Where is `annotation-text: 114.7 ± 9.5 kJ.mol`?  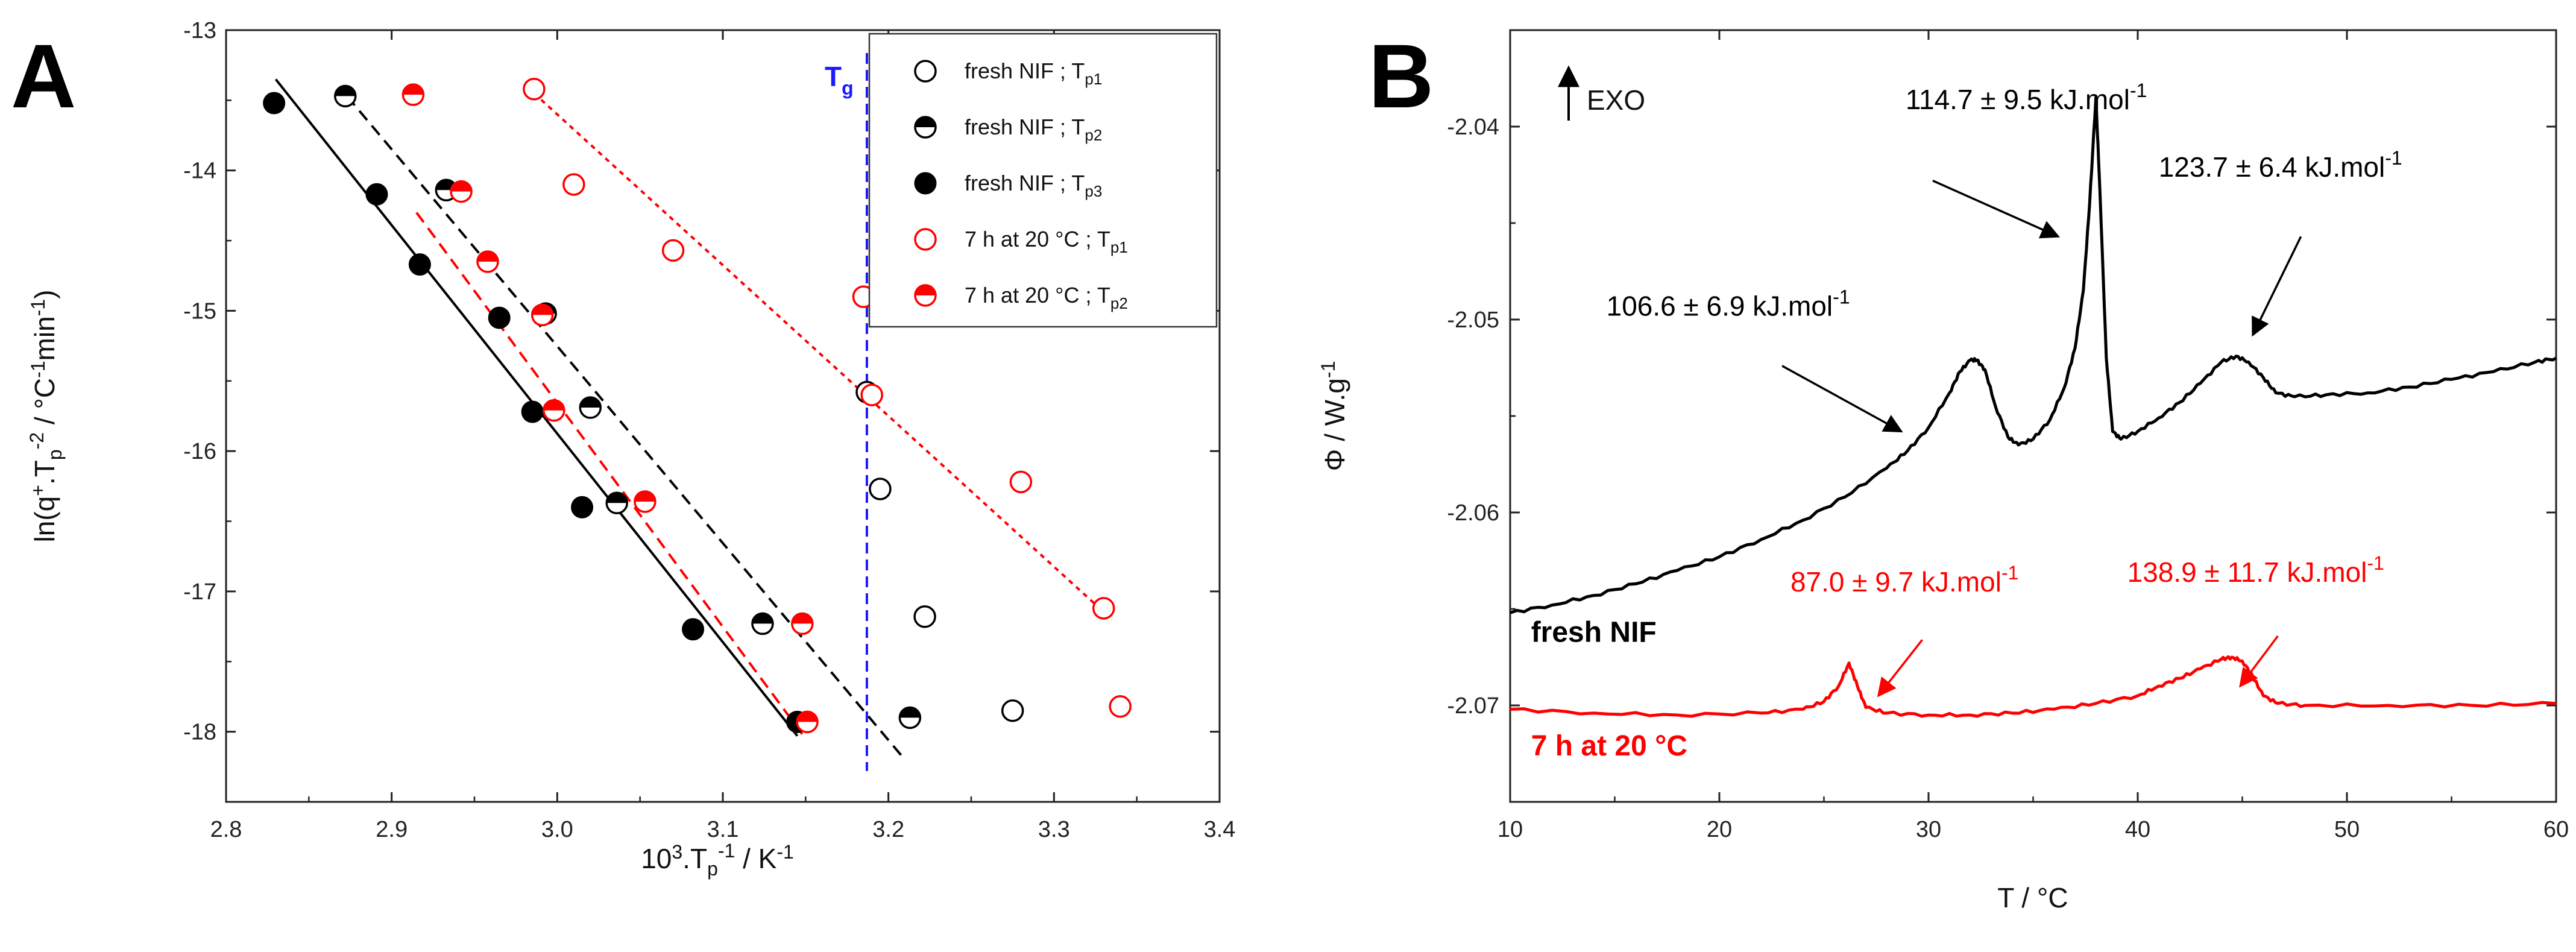
annotation-text: 114.7 ± 9.5 kJ.mol is located at coordinates (2018, 100).